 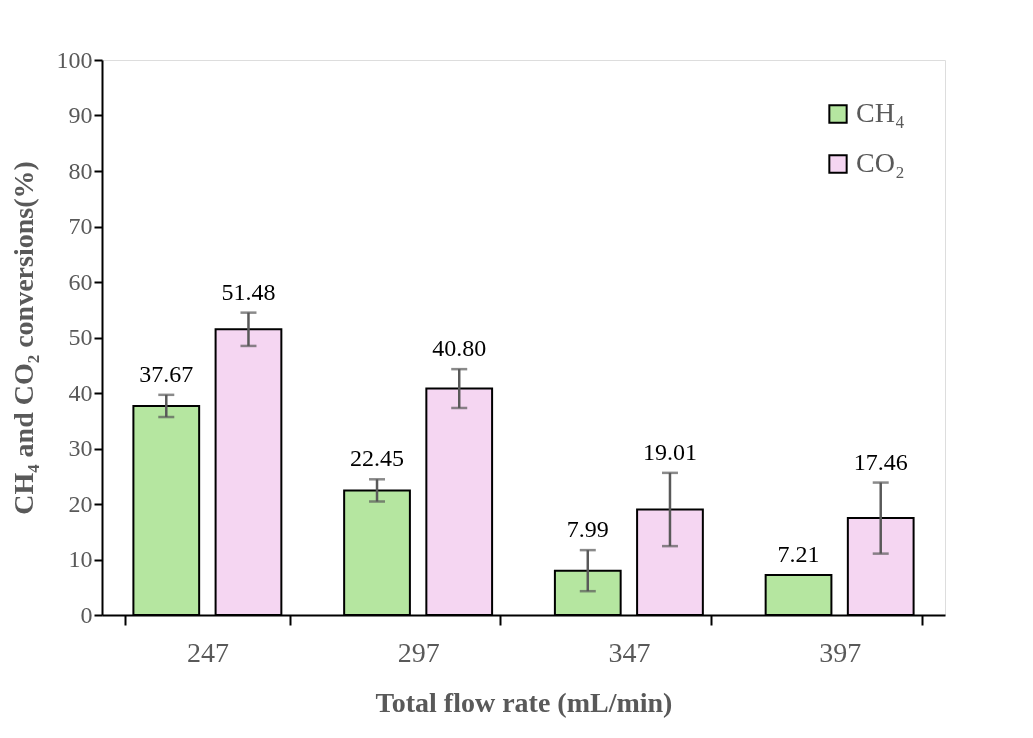 What do you see at coordinates (166, 373) in the screenshot?
I see `data-label: 37.67` at bounding box center [166, 373].